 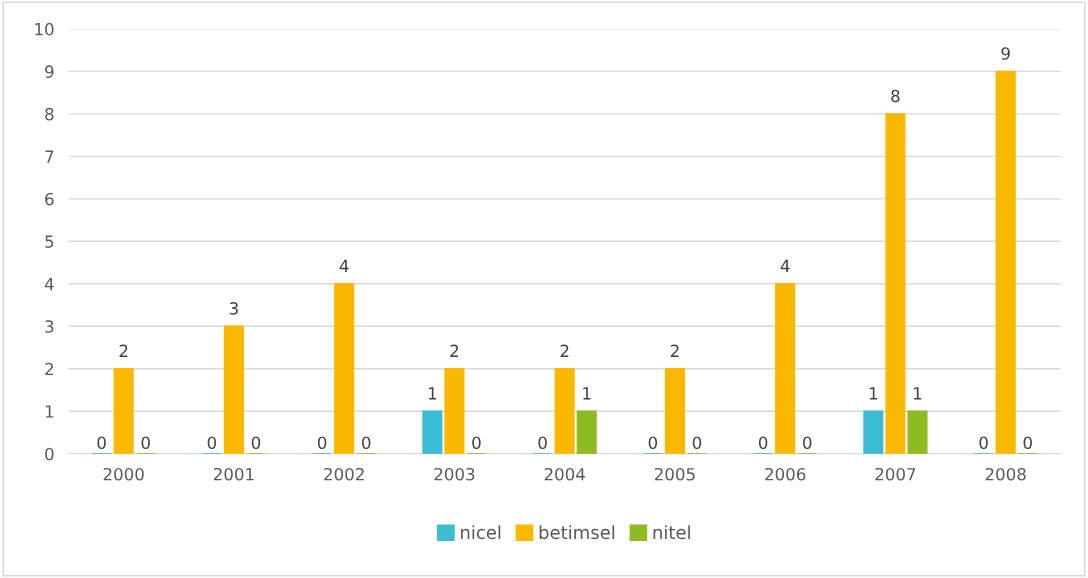 I want to click on x-tick-label: 2007, so click(x=895, y=474).